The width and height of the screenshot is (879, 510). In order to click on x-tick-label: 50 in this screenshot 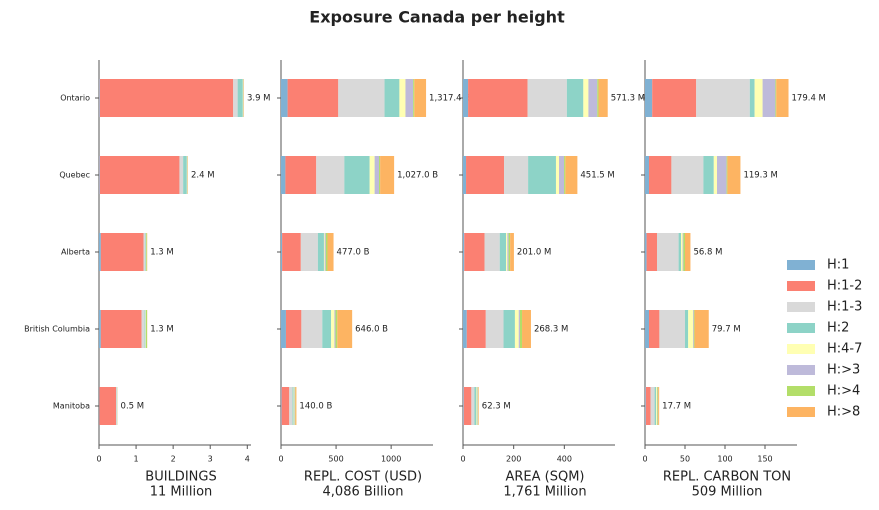, I will do `click(685, 459)`.